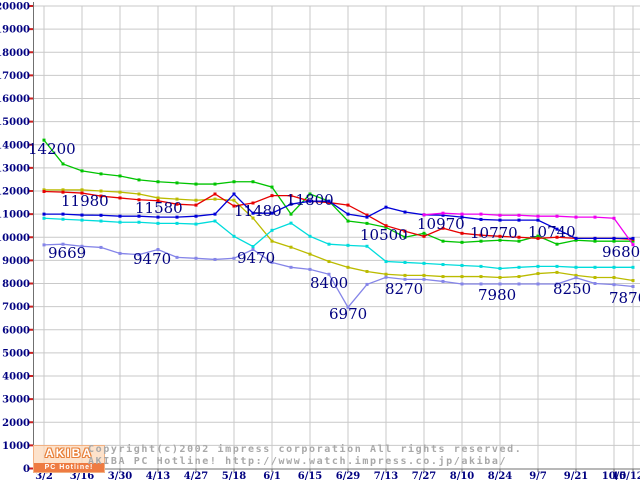  Describe the element at coordinates (16, 353) in the screenshot. I see `y-tick-label: 5000` at that location.